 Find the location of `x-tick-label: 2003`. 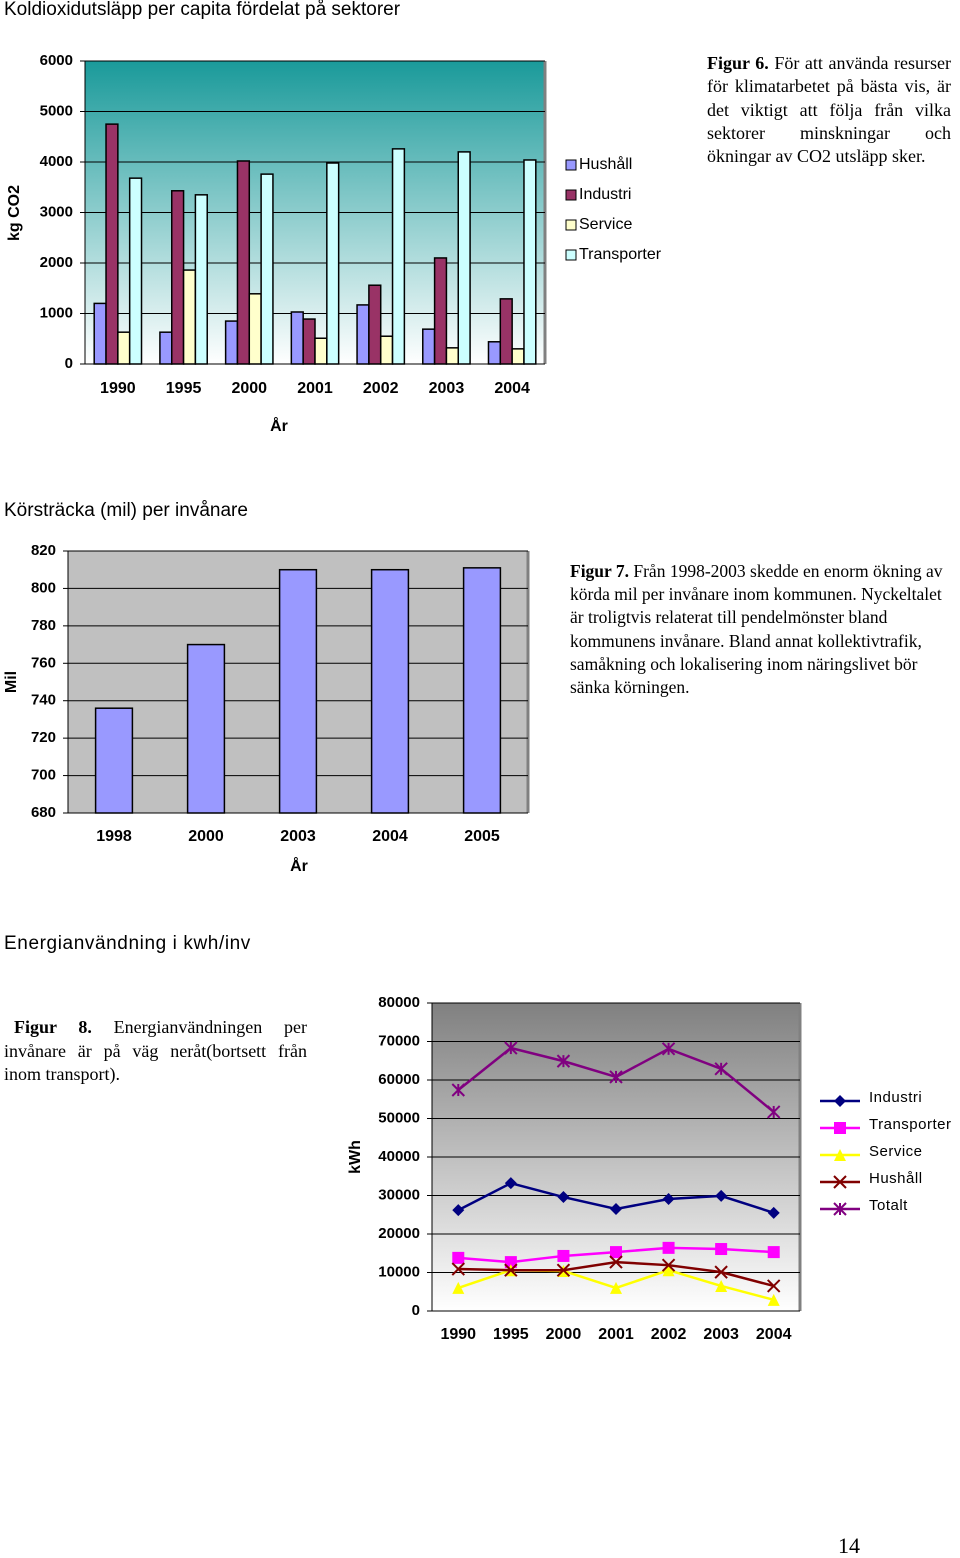

x-tick-label: 2003 is located at coordinates (721, 1334).